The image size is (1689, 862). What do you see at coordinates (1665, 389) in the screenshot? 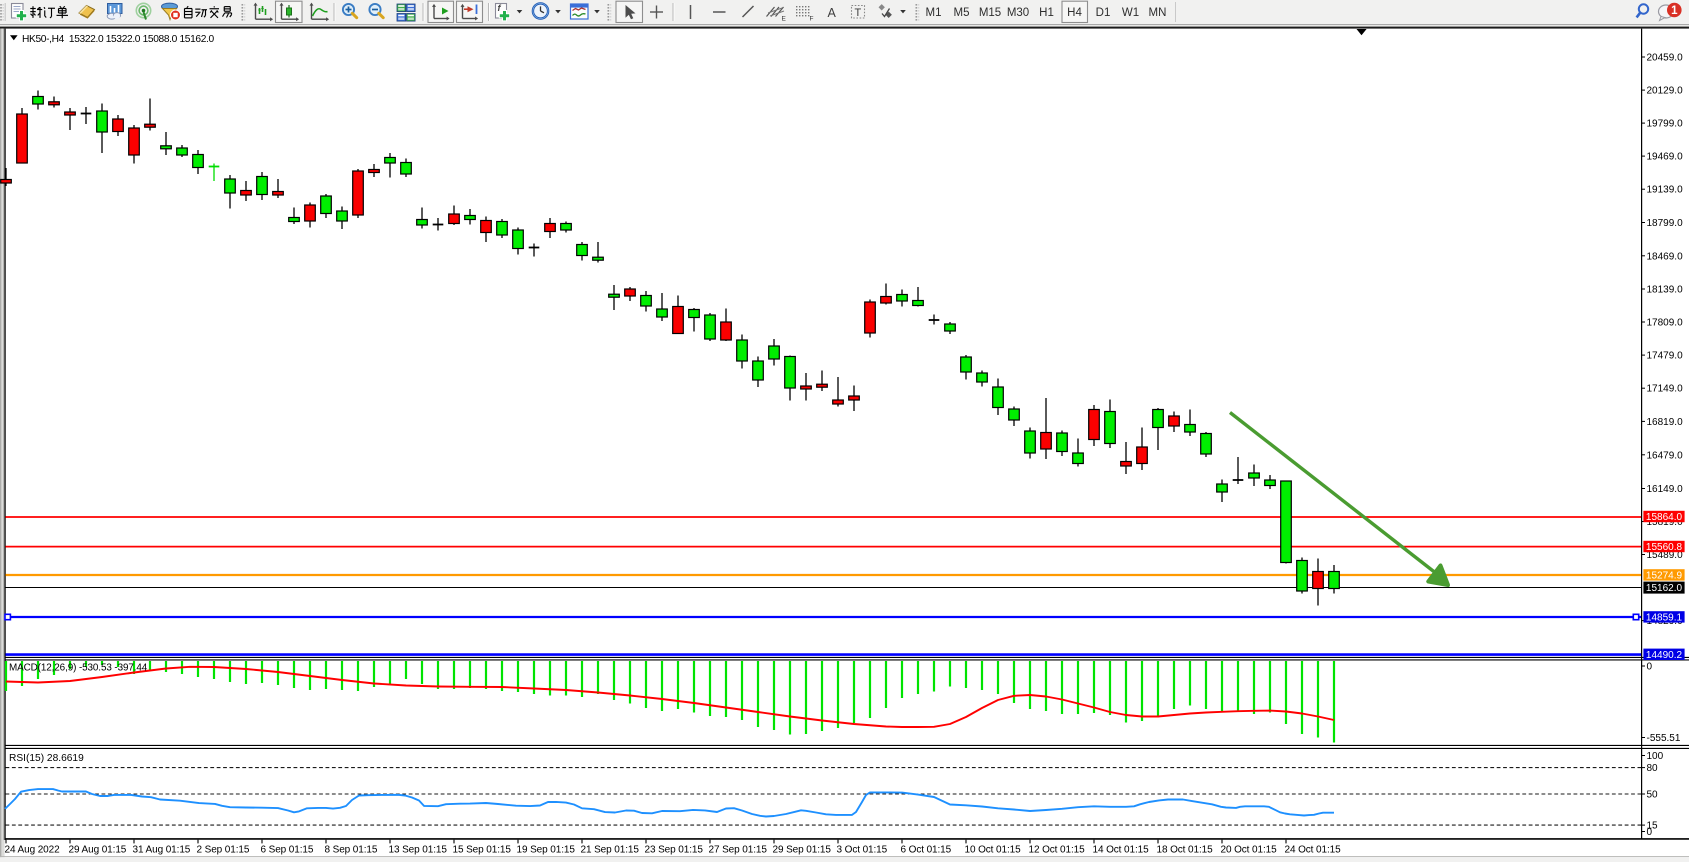
I see `svg-text: 17149.0` at bounding box center [1665, 389].